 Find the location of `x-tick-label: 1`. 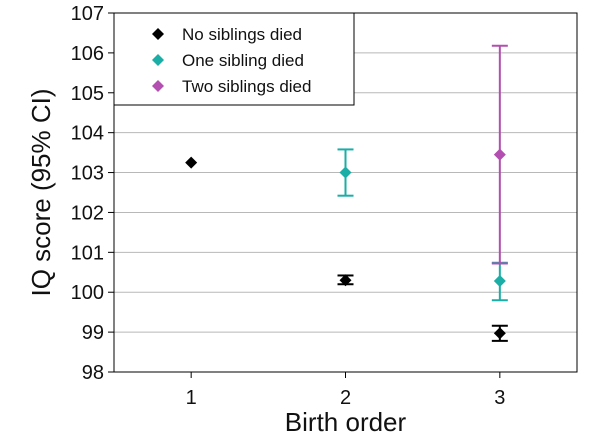

x-tick-label: 1 is located at coordinates (191, 398).